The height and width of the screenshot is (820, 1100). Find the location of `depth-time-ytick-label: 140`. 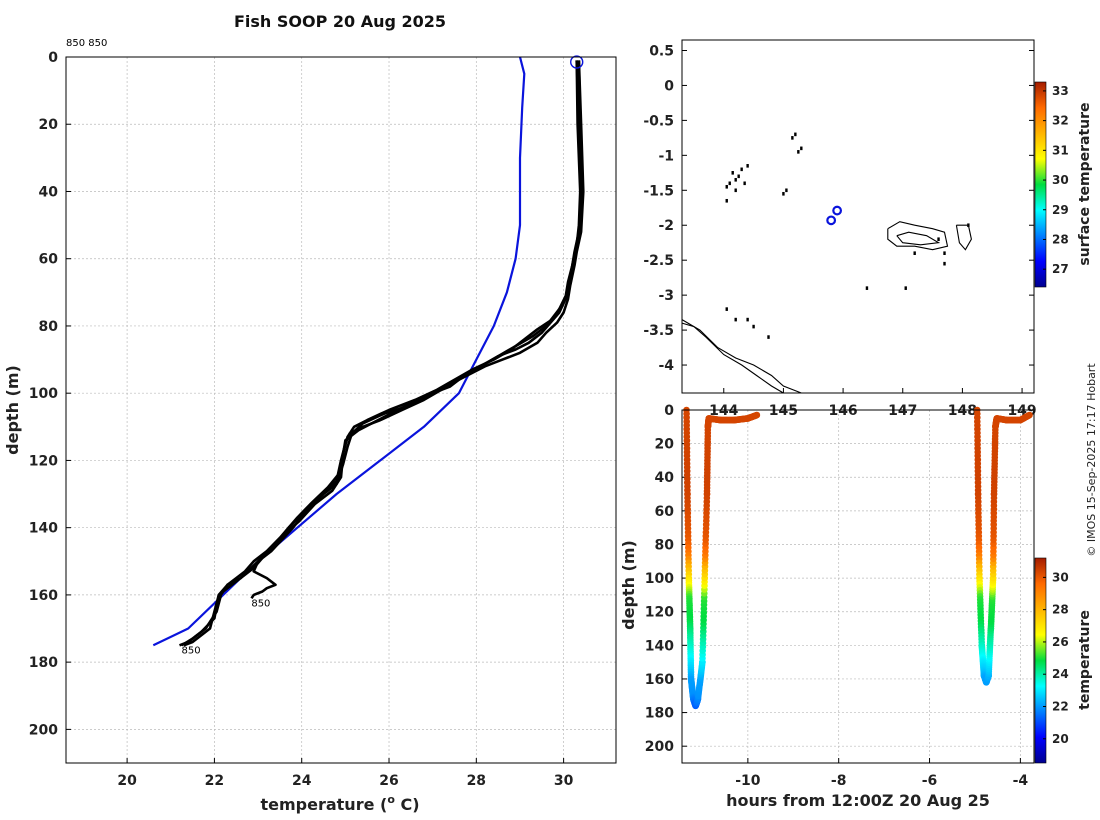

depth-time-ytick-label: 140 is located at coordinates (659, 646).